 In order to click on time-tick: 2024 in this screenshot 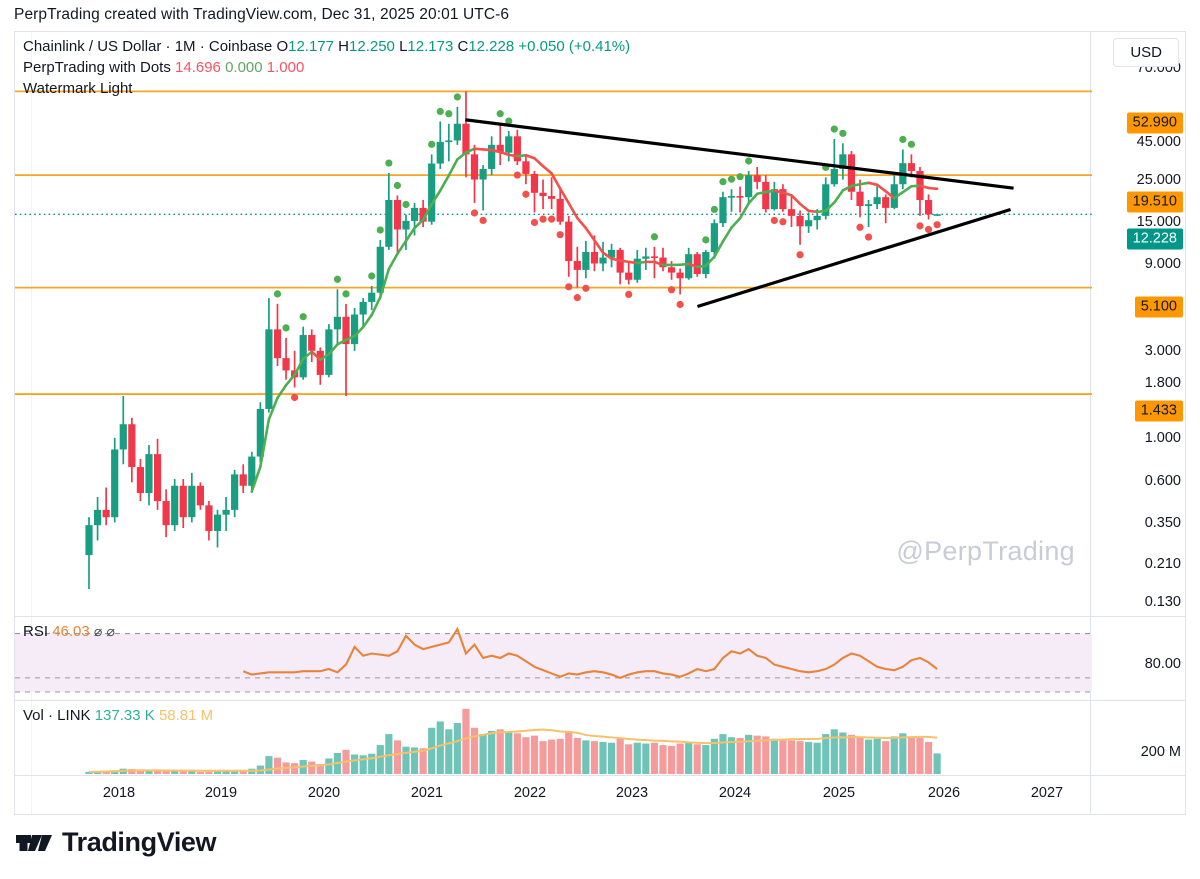, I will do `click(735, 793)`.